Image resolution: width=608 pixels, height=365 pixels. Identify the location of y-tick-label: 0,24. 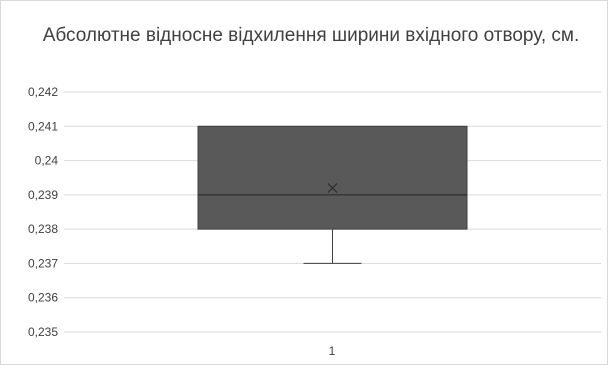
(47, 161).